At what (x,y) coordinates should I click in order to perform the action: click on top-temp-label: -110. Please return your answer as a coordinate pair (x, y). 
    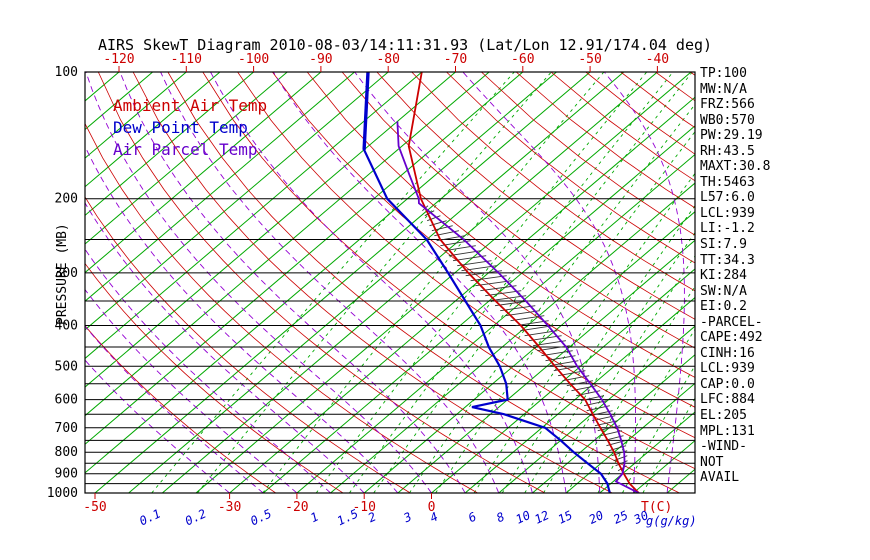
    Looking at the image, I should click on (186, 59).